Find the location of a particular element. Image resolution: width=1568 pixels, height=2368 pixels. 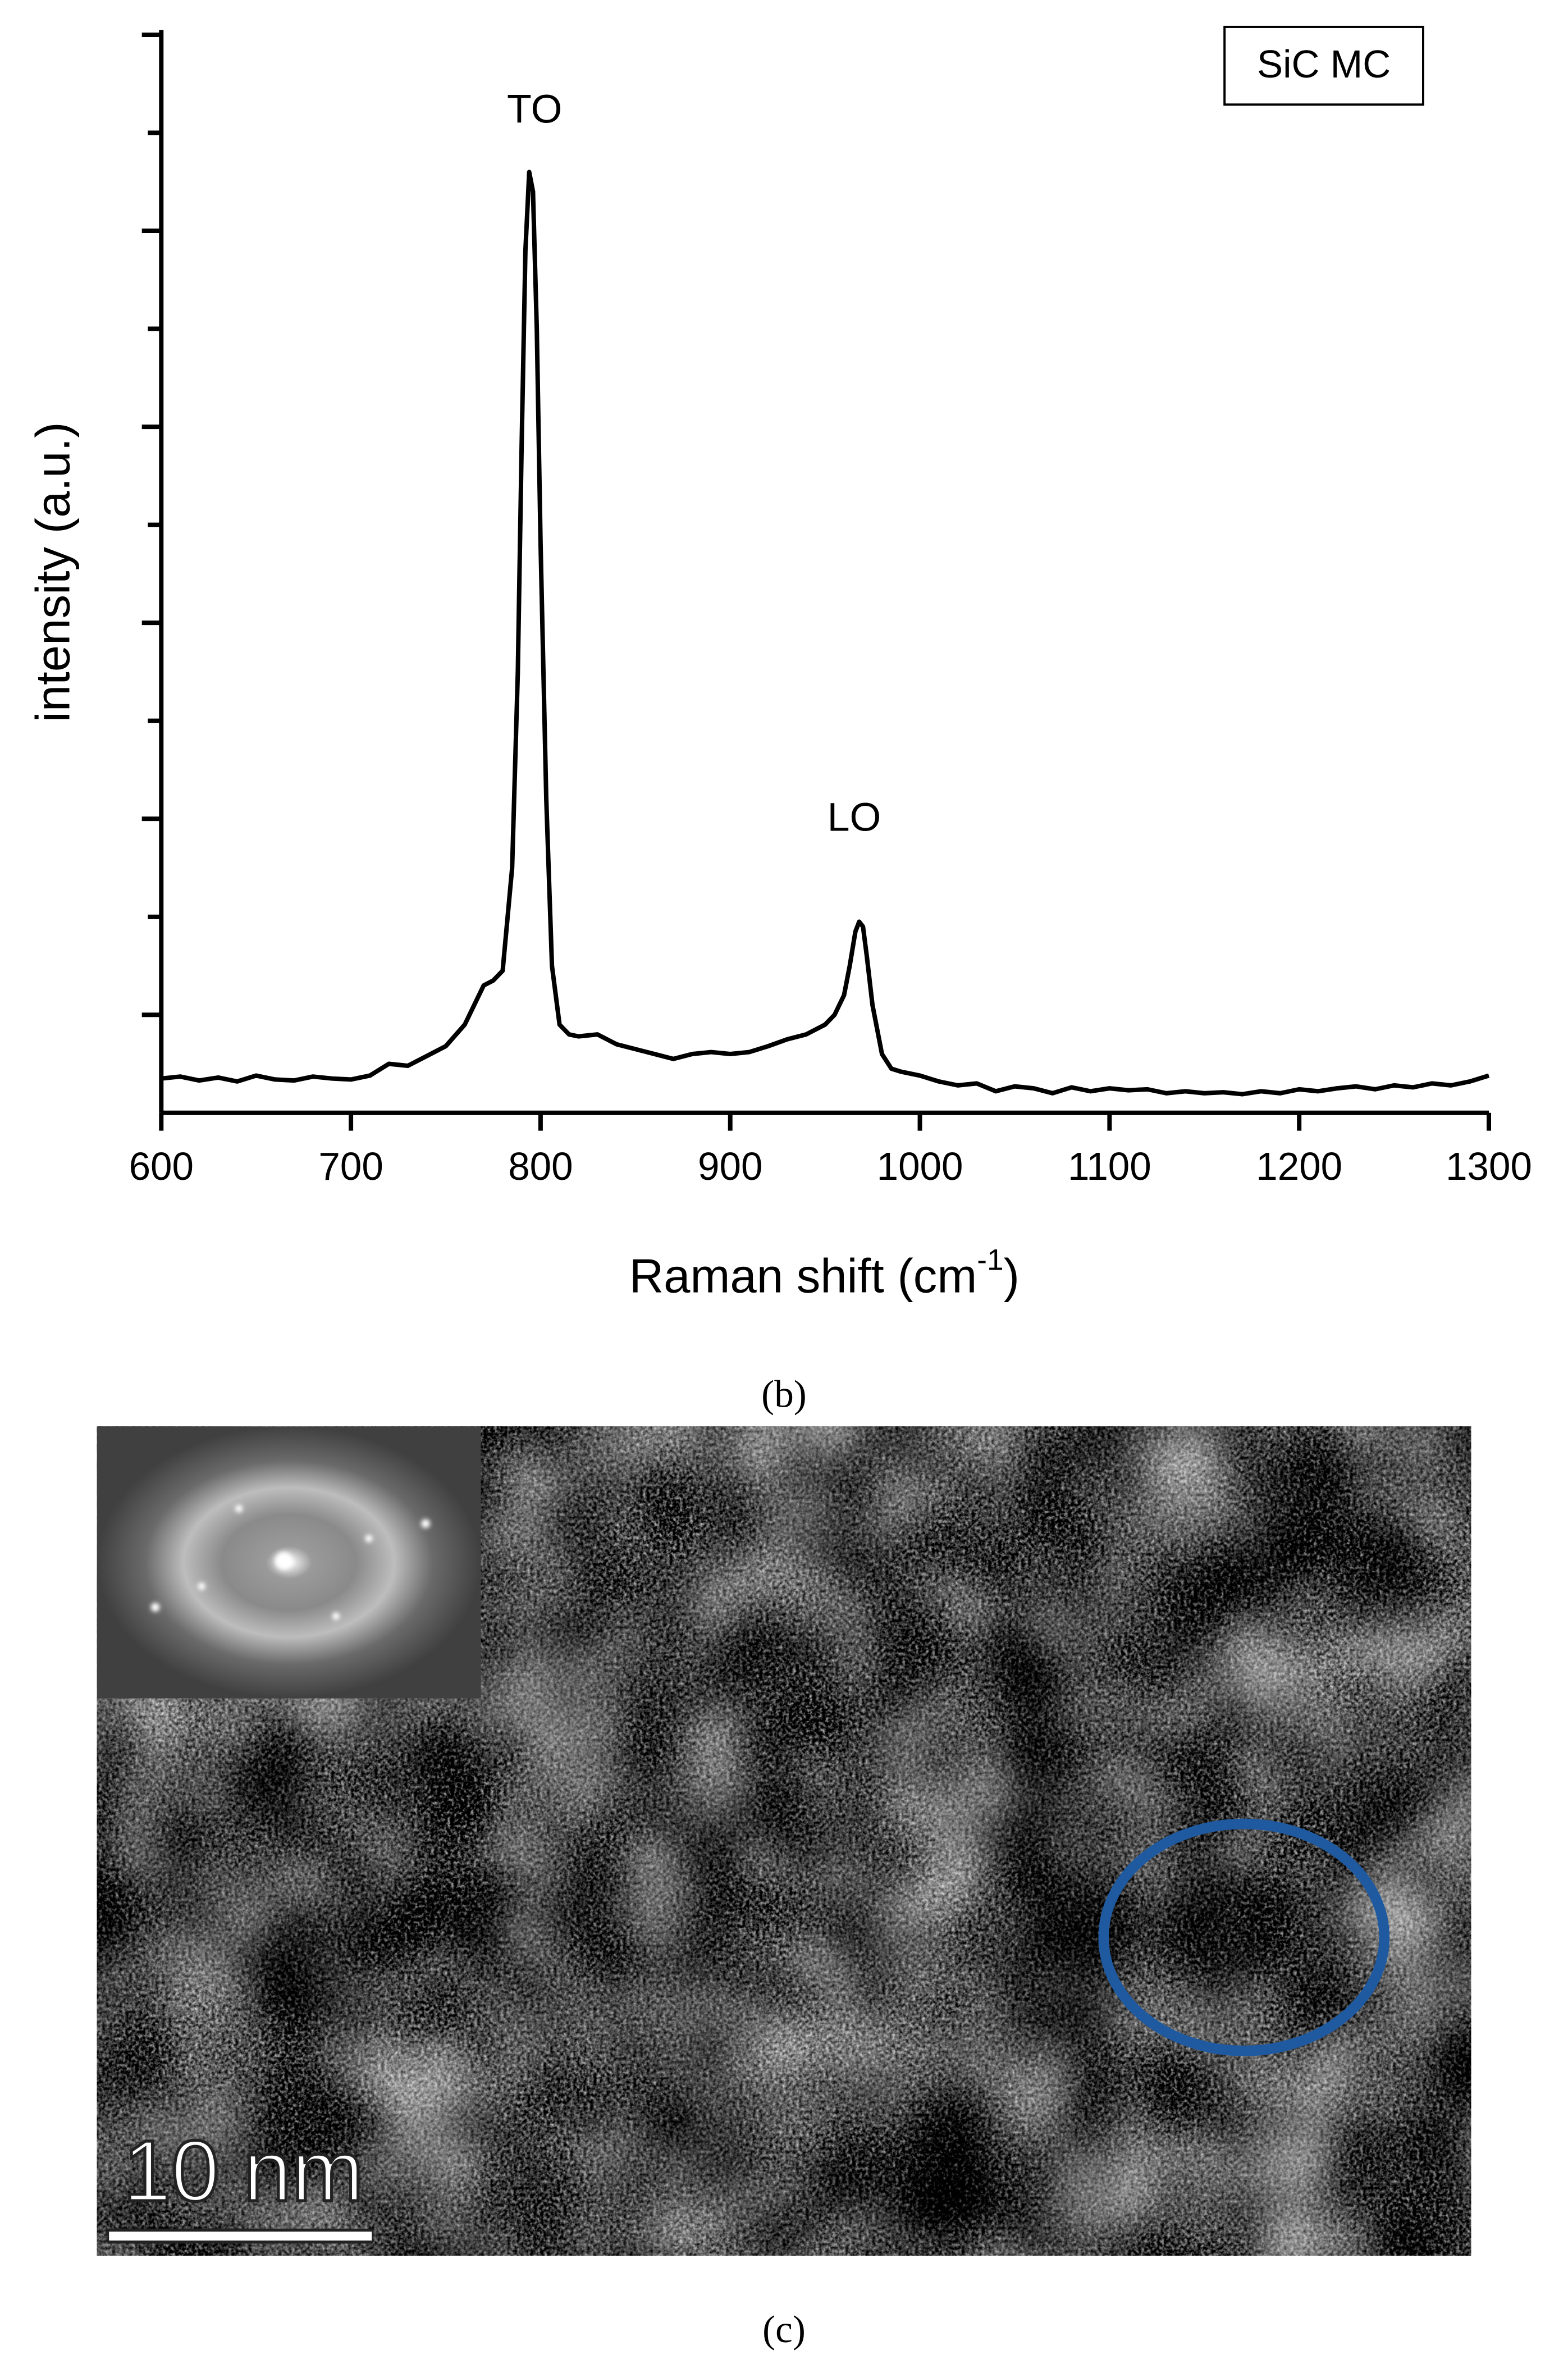

x-axis-label-sup: -1 is located at coordinates (990, 1260).